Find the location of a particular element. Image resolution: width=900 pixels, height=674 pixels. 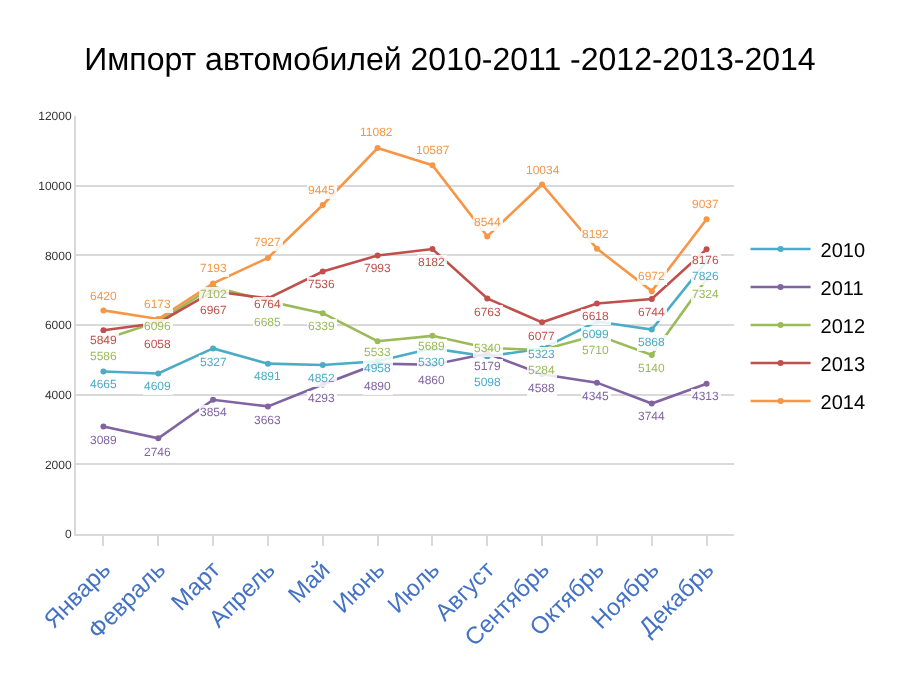

chart-title: Импорт автомобилей 2010-2011 -2012-2013-2014 is located at coordinates (450, 60).